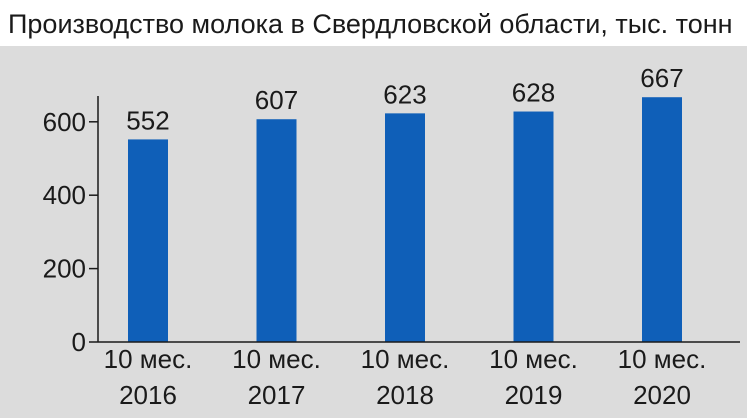  Describe the element at coordinates (276, 100) in the screenshot. I see `bar-value-label: 607` at that location.